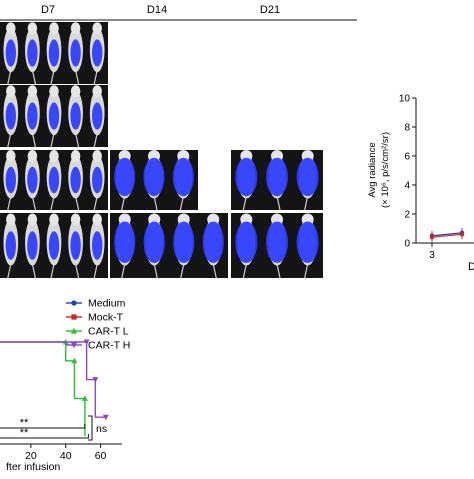 The height and width of the screenshot is (479, 474). Describe the element at coordinates (385, 170) in the screenshot. I see `radiance-y-units: (× 10⁶, p/s/cm²/sr)` at that location.